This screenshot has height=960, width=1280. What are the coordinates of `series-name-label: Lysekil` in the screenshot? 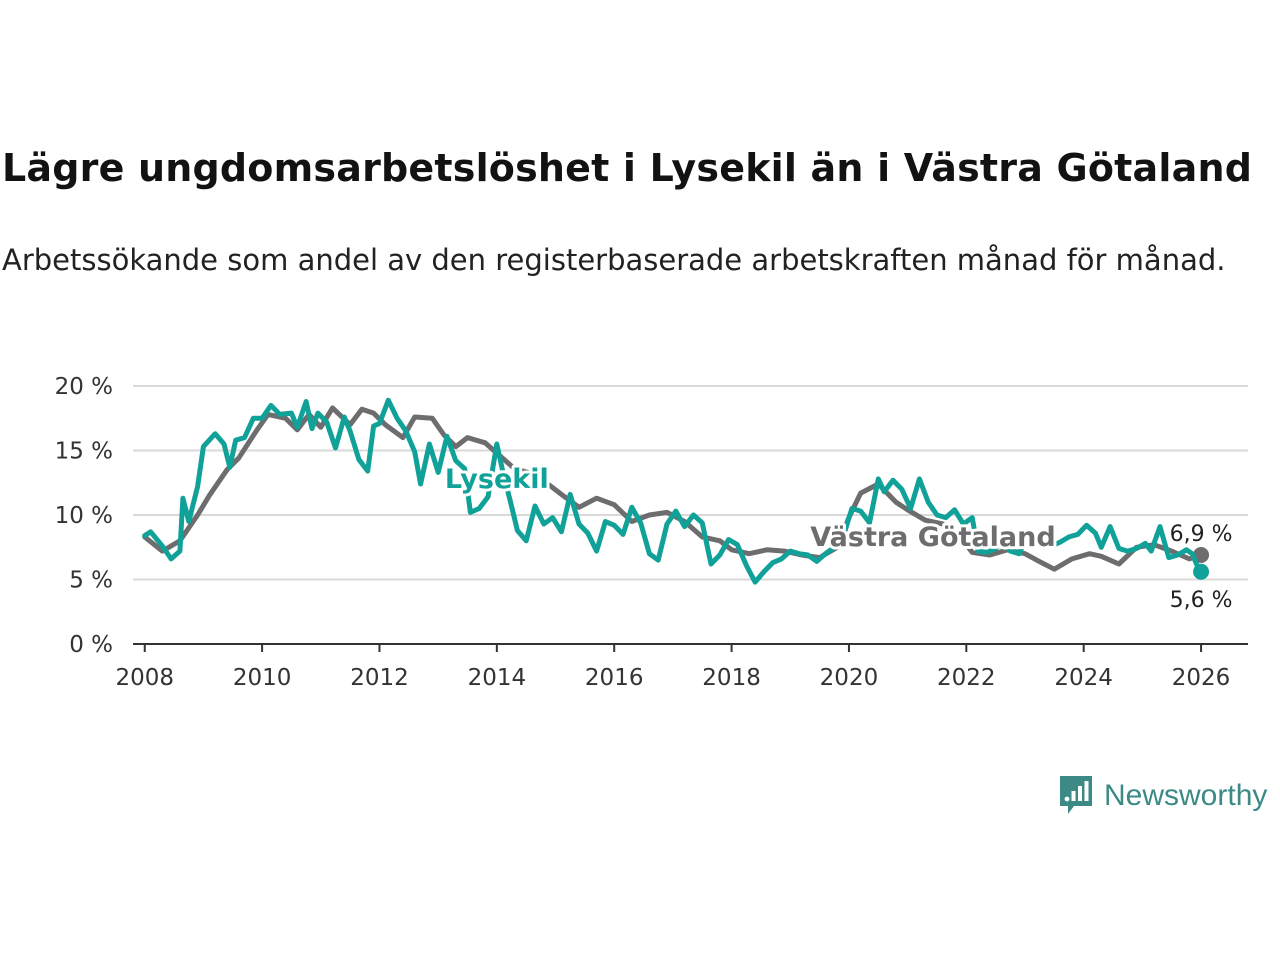 It's located at (497, 479).